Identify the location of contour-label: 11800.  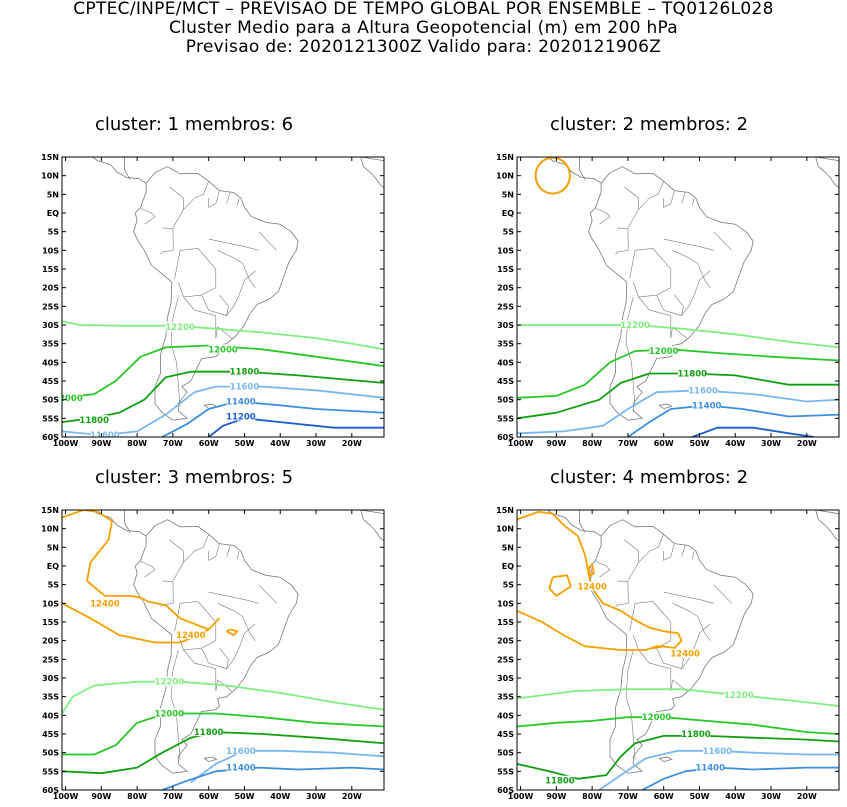
(94, 421).